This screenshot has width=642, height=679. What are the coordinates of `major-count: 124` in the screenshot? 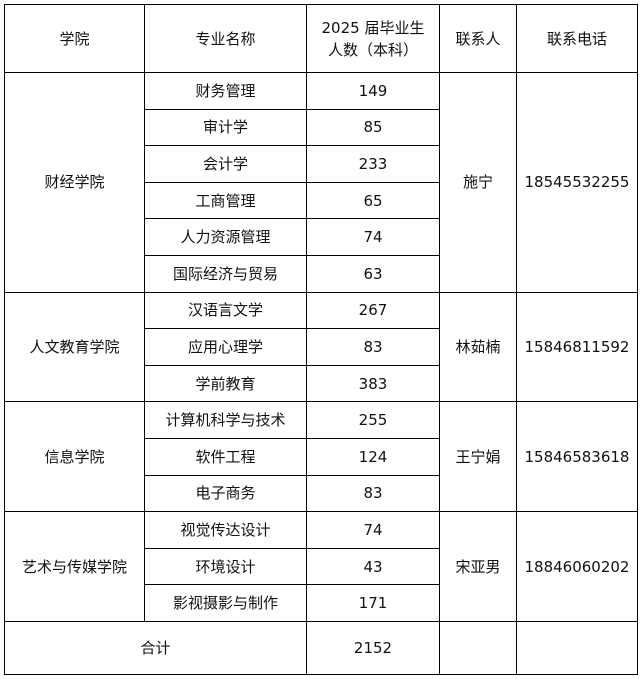 It's located at (373, 456).